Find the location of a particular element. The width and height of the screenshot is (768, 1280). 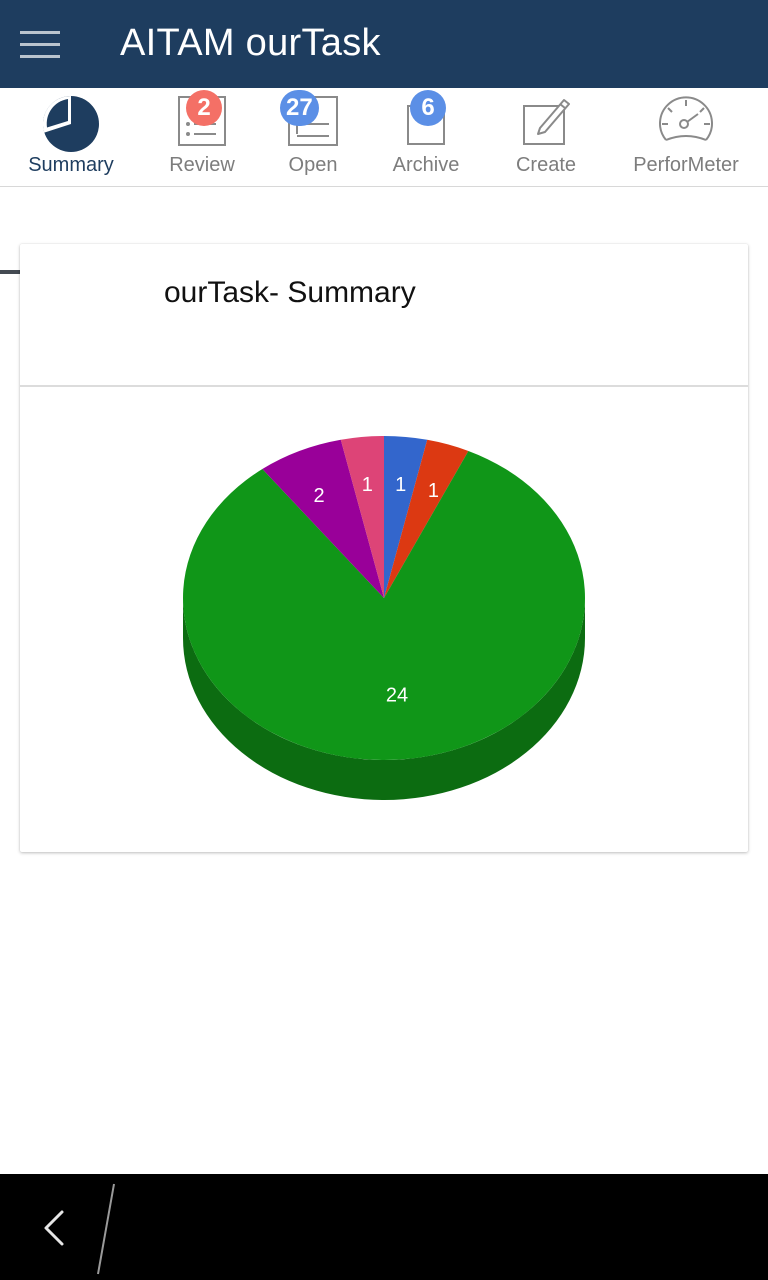

pie-label-4: 1 is located at coordinates (367, 485).